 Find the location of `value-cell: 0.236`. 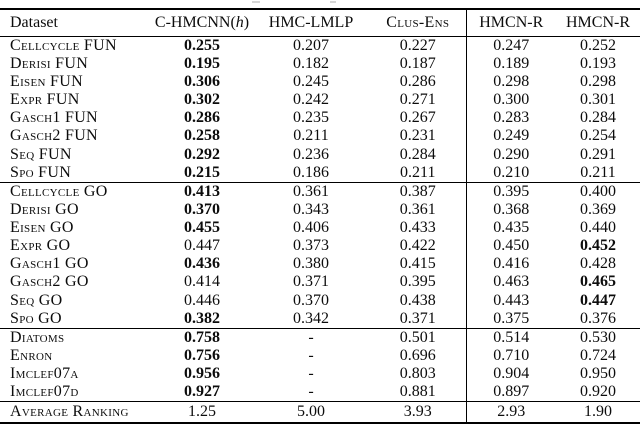

value-cell: 0.236 is located at coordinates (311, 154).